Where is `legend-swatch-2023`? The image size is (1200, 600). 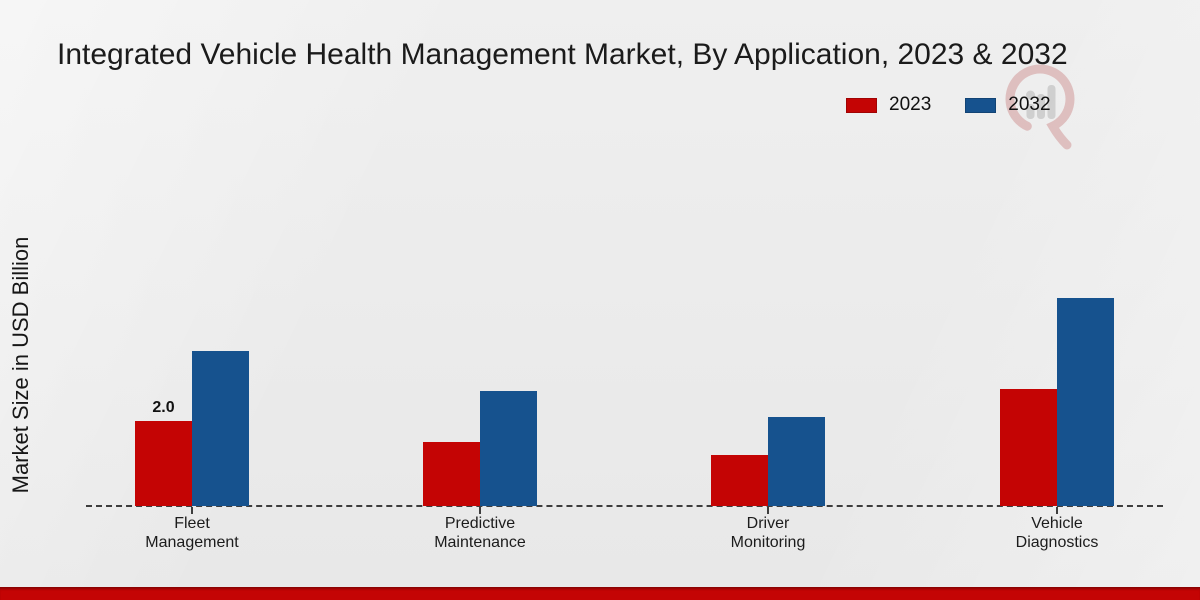
legend-swatch-2023 is located at coordinates (861, 105).